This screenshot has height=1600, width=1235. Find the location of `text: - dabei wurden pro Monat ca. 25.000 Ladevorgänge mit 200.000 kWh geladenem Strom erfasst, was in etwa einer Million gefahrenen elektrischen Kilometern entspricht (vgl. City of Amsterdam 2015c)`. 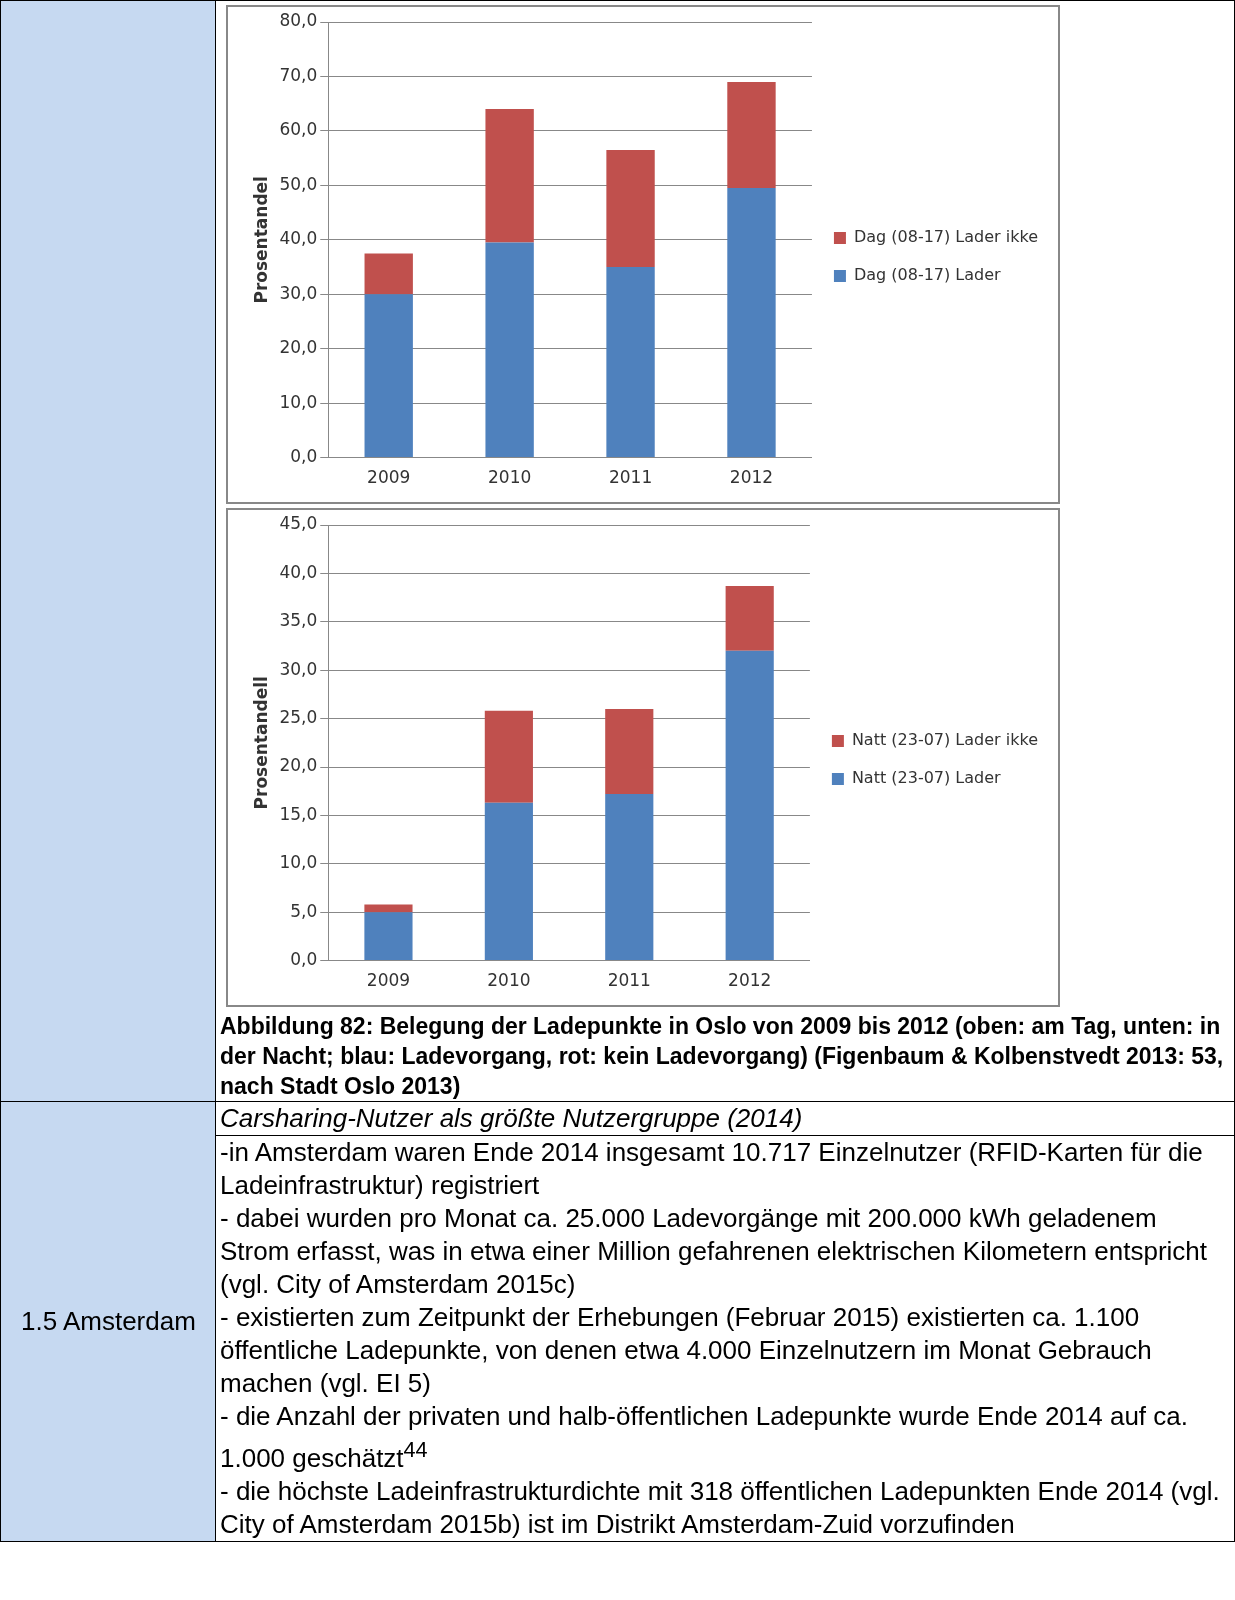

text: - dabei wurden pro Monat ca. 25.000 Ladevorgänge mit 200.000 kWh geladenem Strom erfasst, was in etwa einer Million gefahrenen elektrischen Kilometern entspricht (vgl. City of Amsterdam 2015c) is located at coordinates (714, 1251).